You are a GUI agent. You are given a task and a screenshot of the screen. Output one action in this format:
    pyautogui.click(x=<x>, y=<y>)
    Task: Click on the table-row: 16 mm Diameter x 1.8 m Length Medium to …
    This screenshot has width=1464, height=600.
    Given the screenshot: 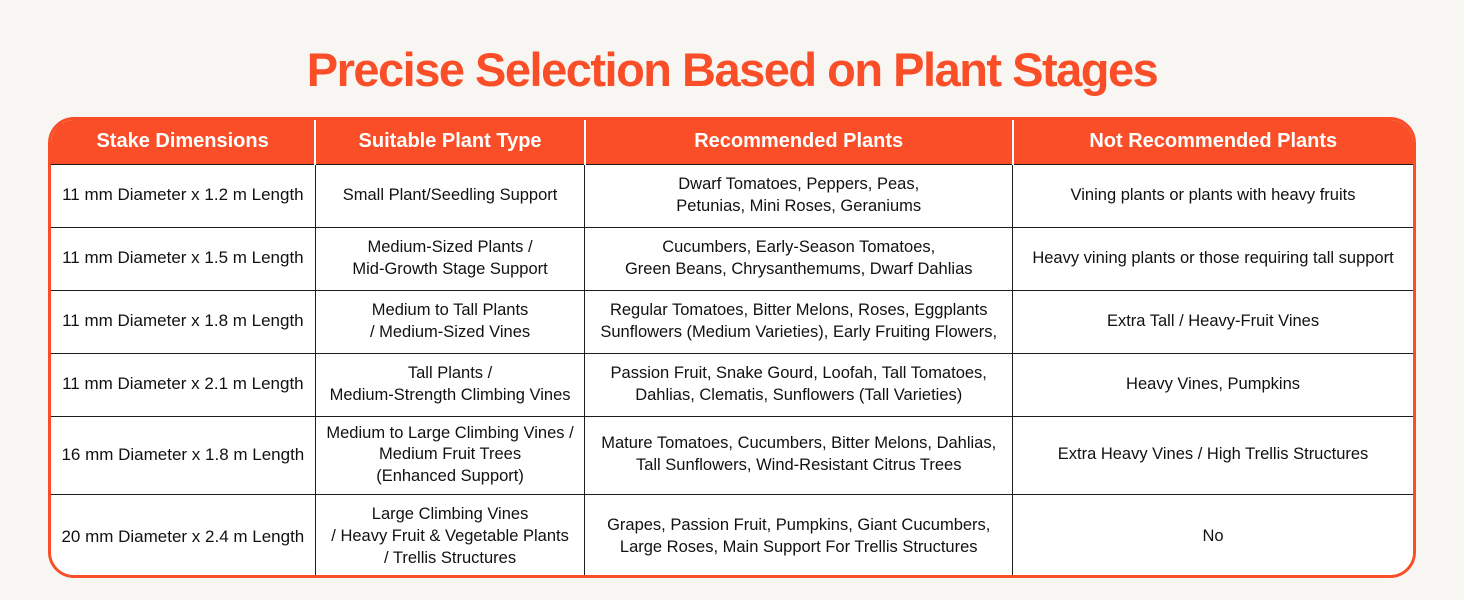 What is the action you would take?
    pyautogui.click(x=732, y=455)
    